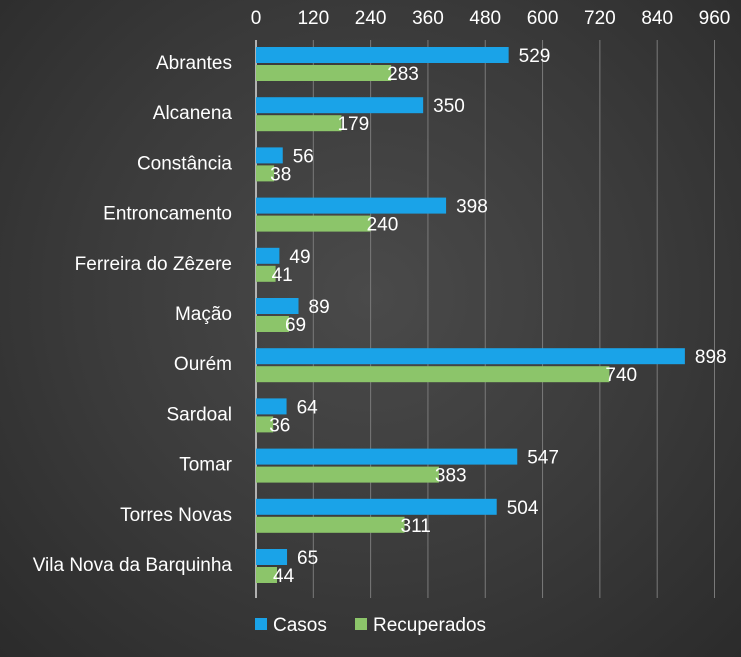  What do you see at coordinates (715, 18) in the screenshot?
I see `x-tick-label: 960` at bounding box center [715, 18].